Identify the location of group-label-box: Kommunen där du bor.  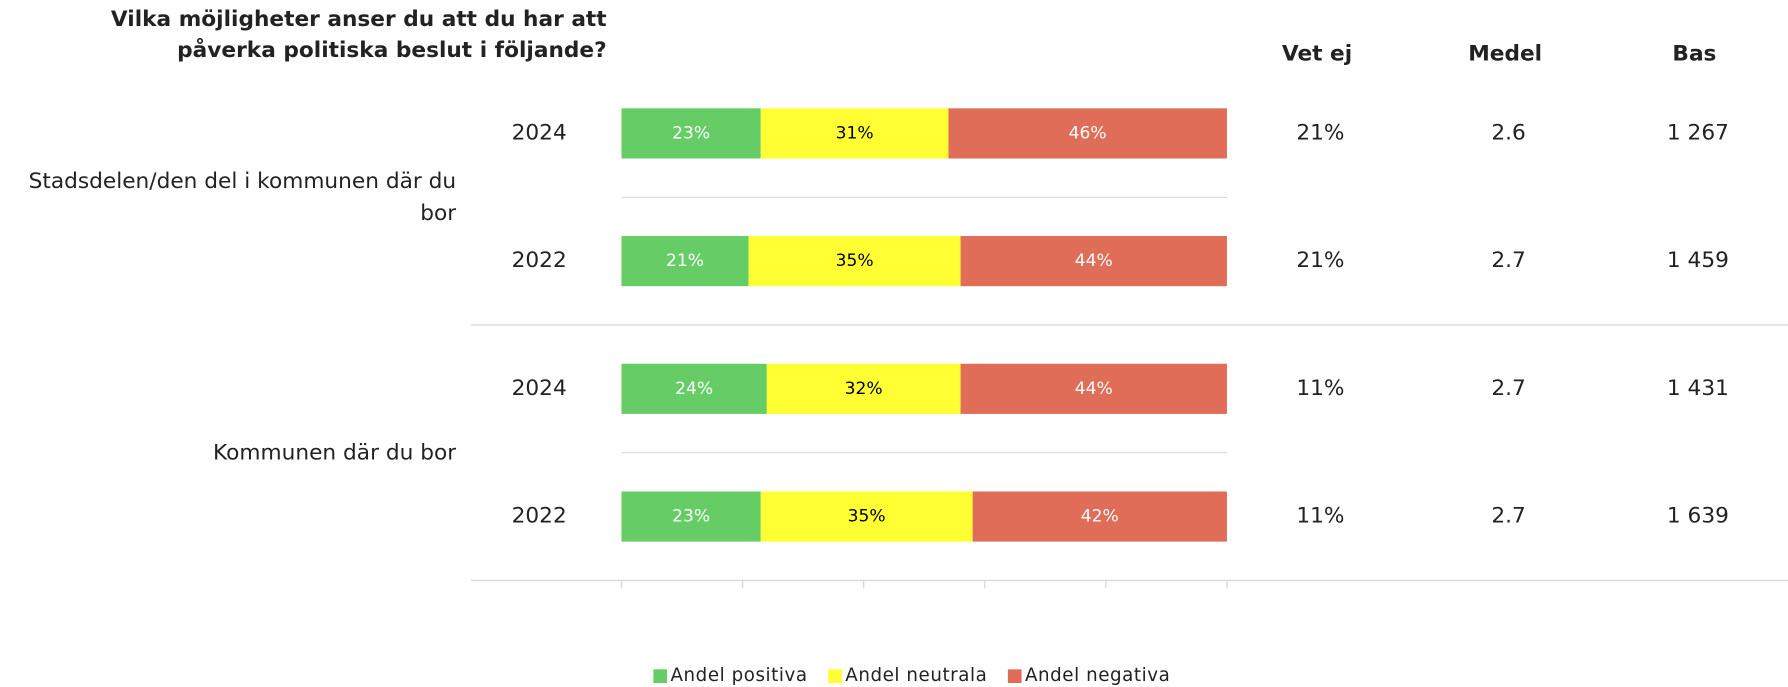
(335, 453).